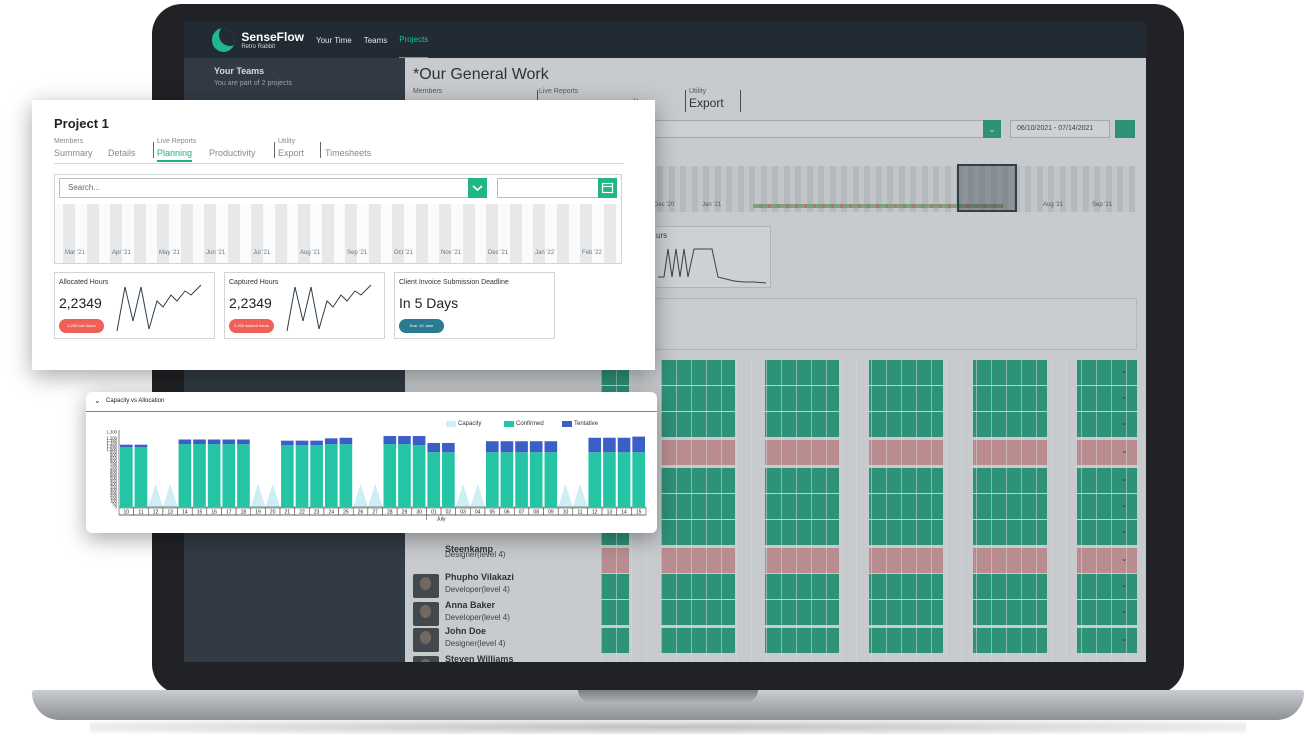  Describe the element at coordinates (503, 557) in the screenshot. I see `list-item: Steenkamp Designer(level 4)` at that location.